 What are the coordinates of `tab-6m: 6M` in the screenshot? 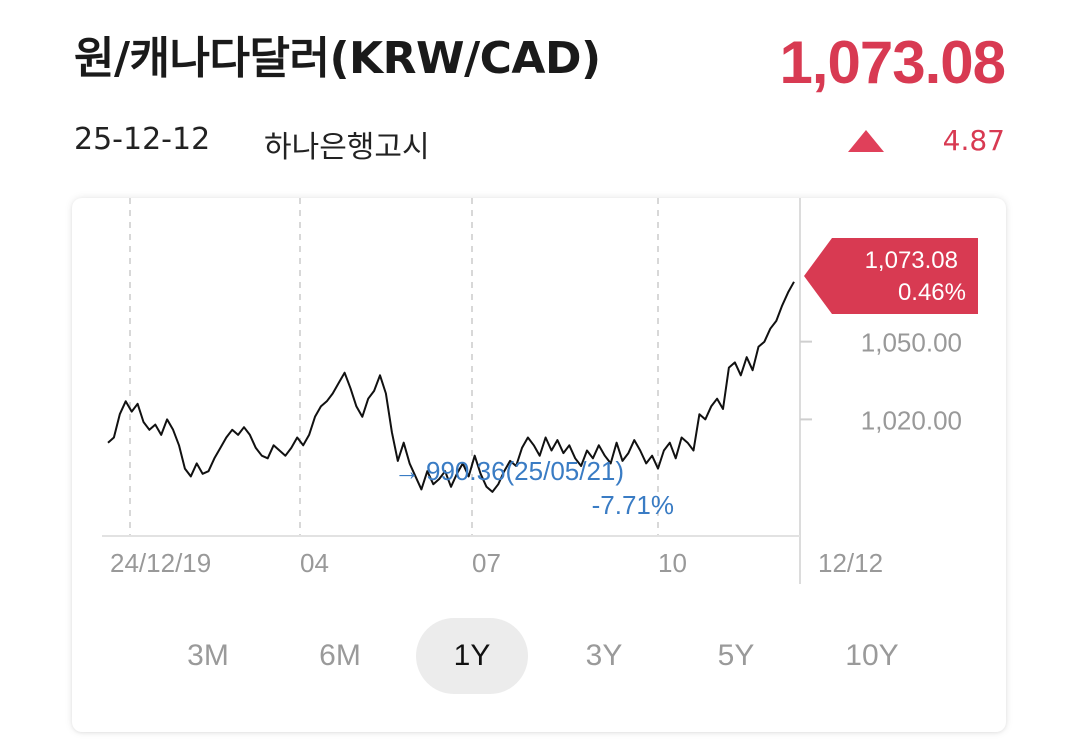 It's located at (340, 655).